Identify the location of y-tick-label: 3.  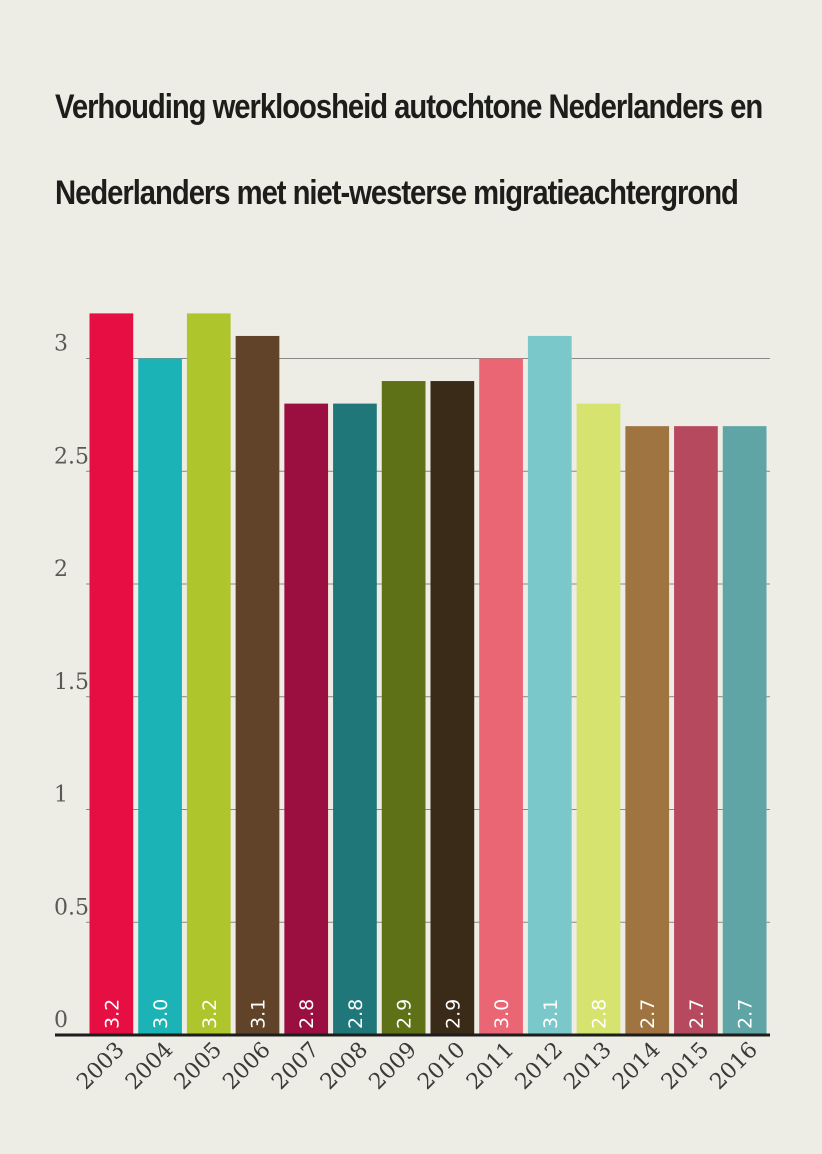
(61, 344).